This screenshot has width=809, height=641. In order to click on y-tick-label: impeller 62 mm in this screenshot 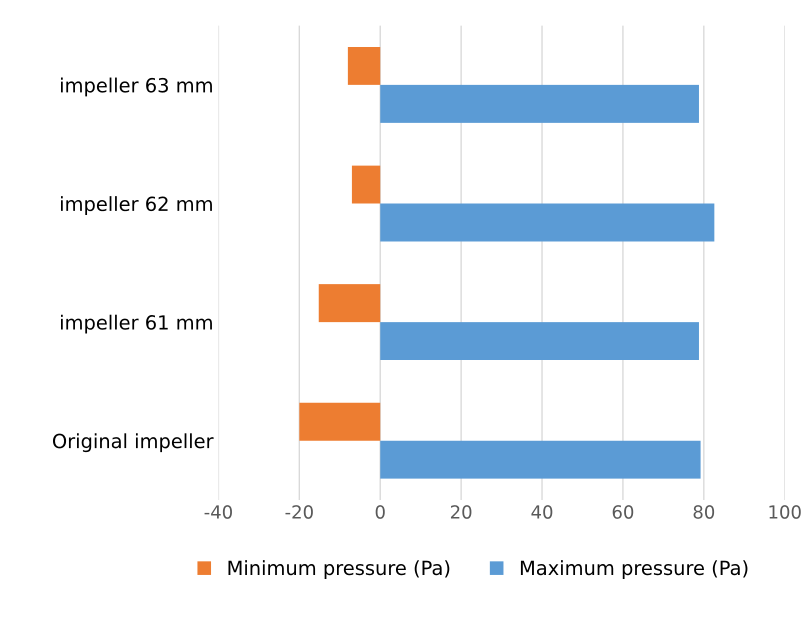, I will do `click(136, 205)`.